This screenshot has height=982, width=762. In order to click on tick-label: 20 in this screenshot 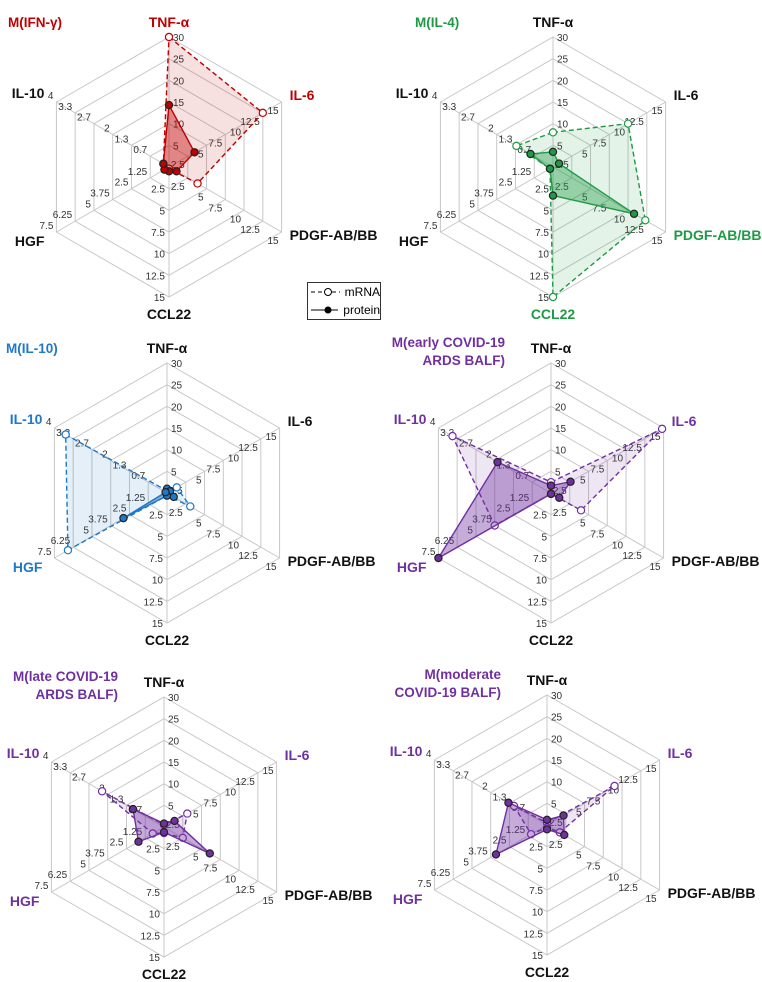, I will do `click(174, 741)`.